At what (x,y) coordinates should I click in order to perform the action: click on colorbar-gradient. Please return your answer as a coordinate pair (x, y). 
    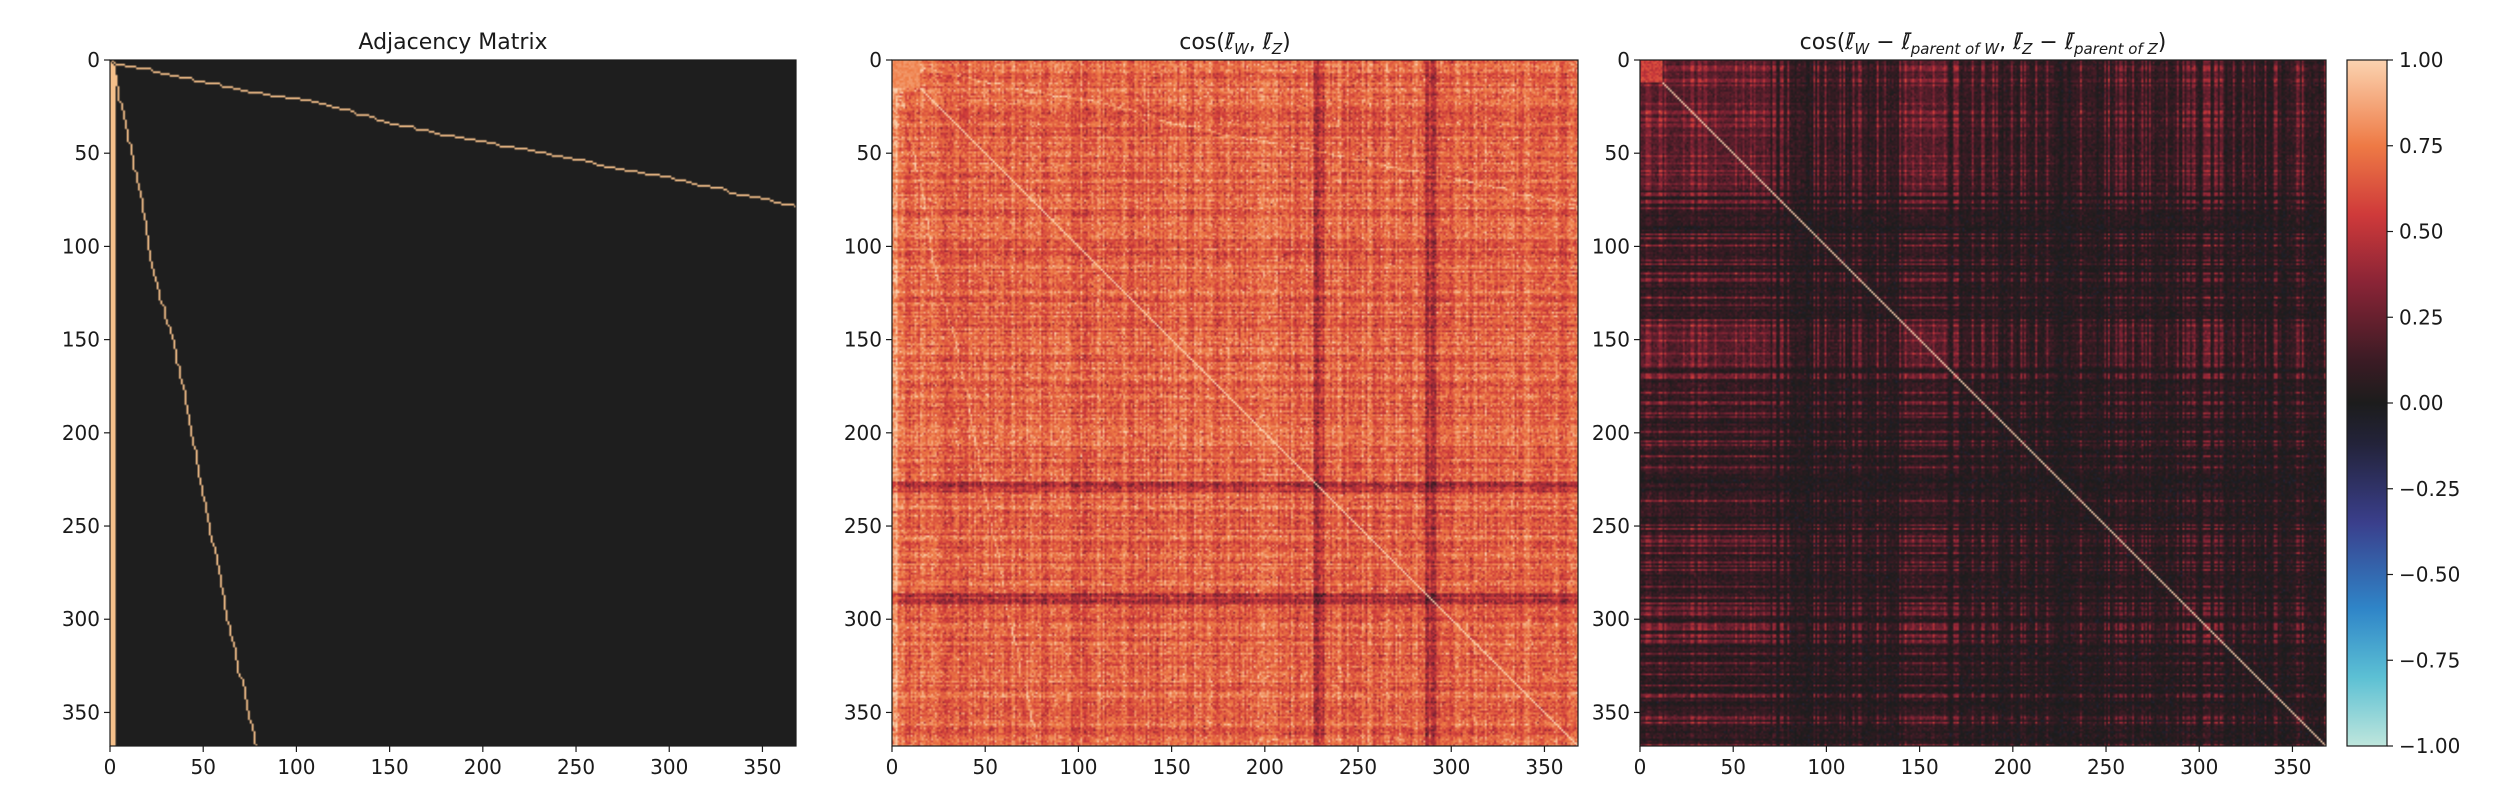
    Looking at the image, I should click on (2367, 403).